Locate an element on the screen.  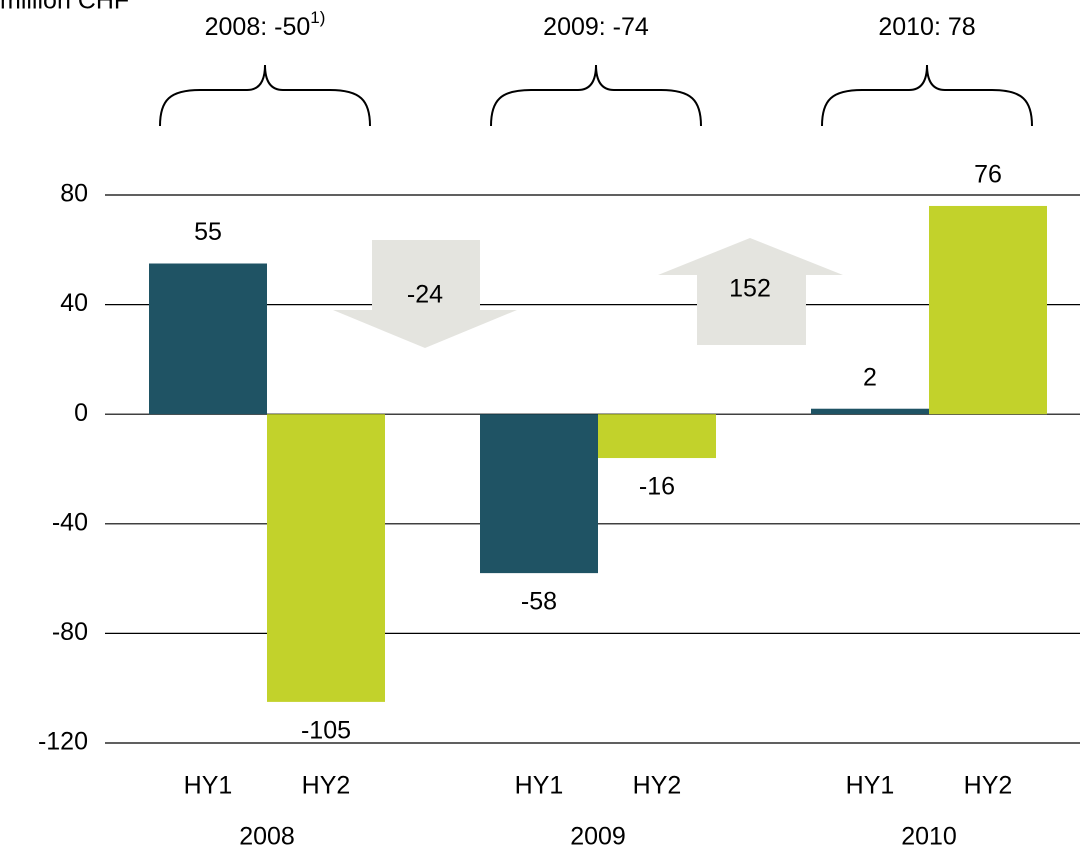
data-label: -16 is located at coordinates (657, 487).